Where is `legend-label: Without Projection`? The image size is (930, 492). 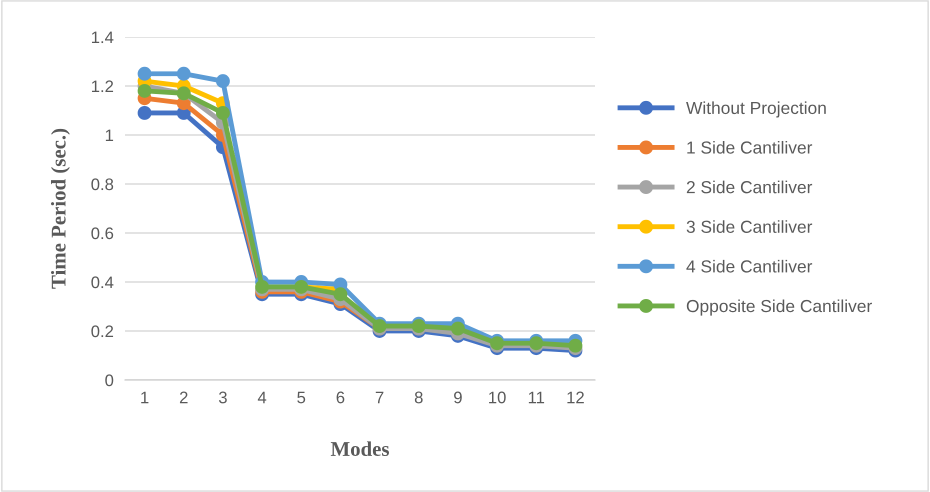
legend-label: Without Projection is located at coordinates (756, 109).